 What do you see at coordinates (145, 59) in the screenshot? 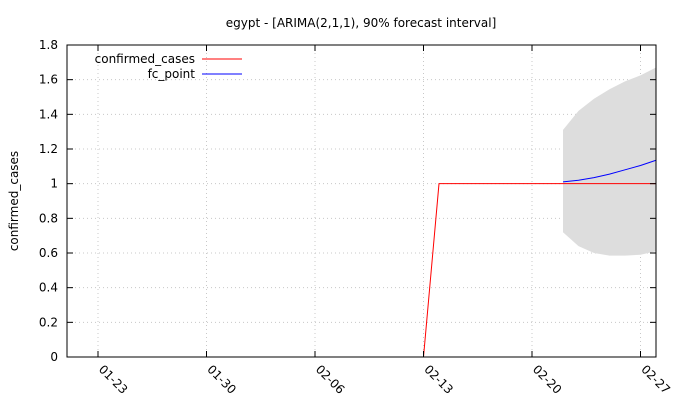
I see `legend-label-confirmed-cases: confirmed_cases` at bounding box center [145, 59].